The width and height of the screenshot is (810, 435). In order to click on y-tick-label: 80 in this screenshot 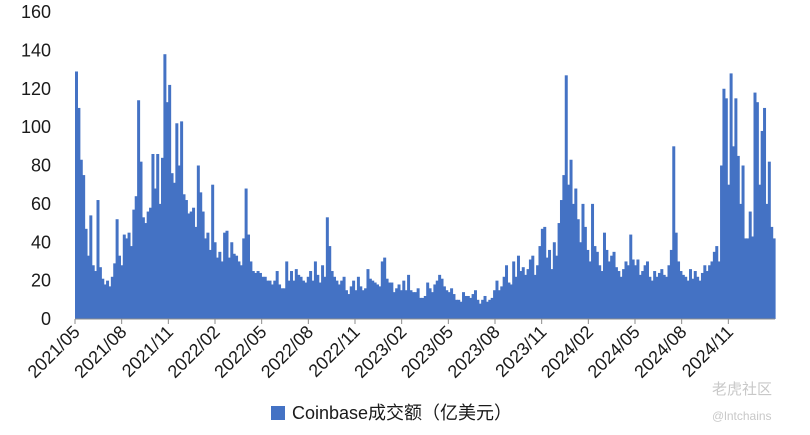, I will do `click(41, 166)`.